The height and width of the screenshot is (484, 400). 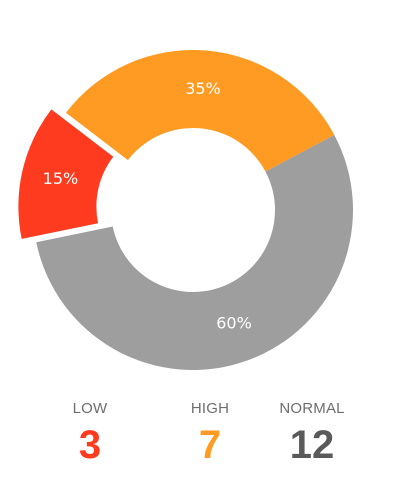 What do you see at coordinates (312, 445) in the screenshot?
I see `stat-normal-value: 12` at bounding box center [312, 445].